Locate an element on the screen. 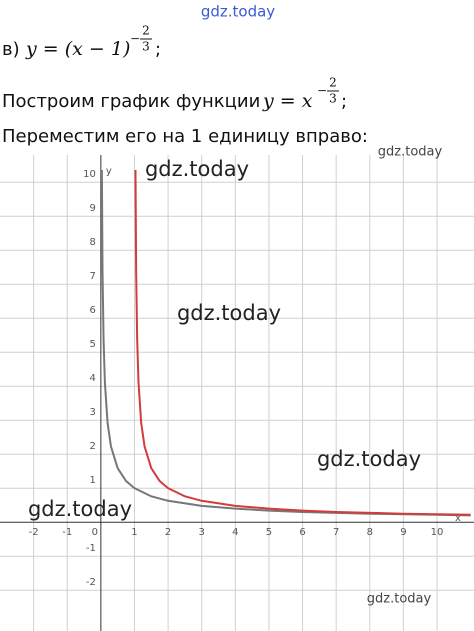 Image resolution: width=474 pixels, height=631 pixels. y-tick-label: -2 is located at coordinates (91, 582).